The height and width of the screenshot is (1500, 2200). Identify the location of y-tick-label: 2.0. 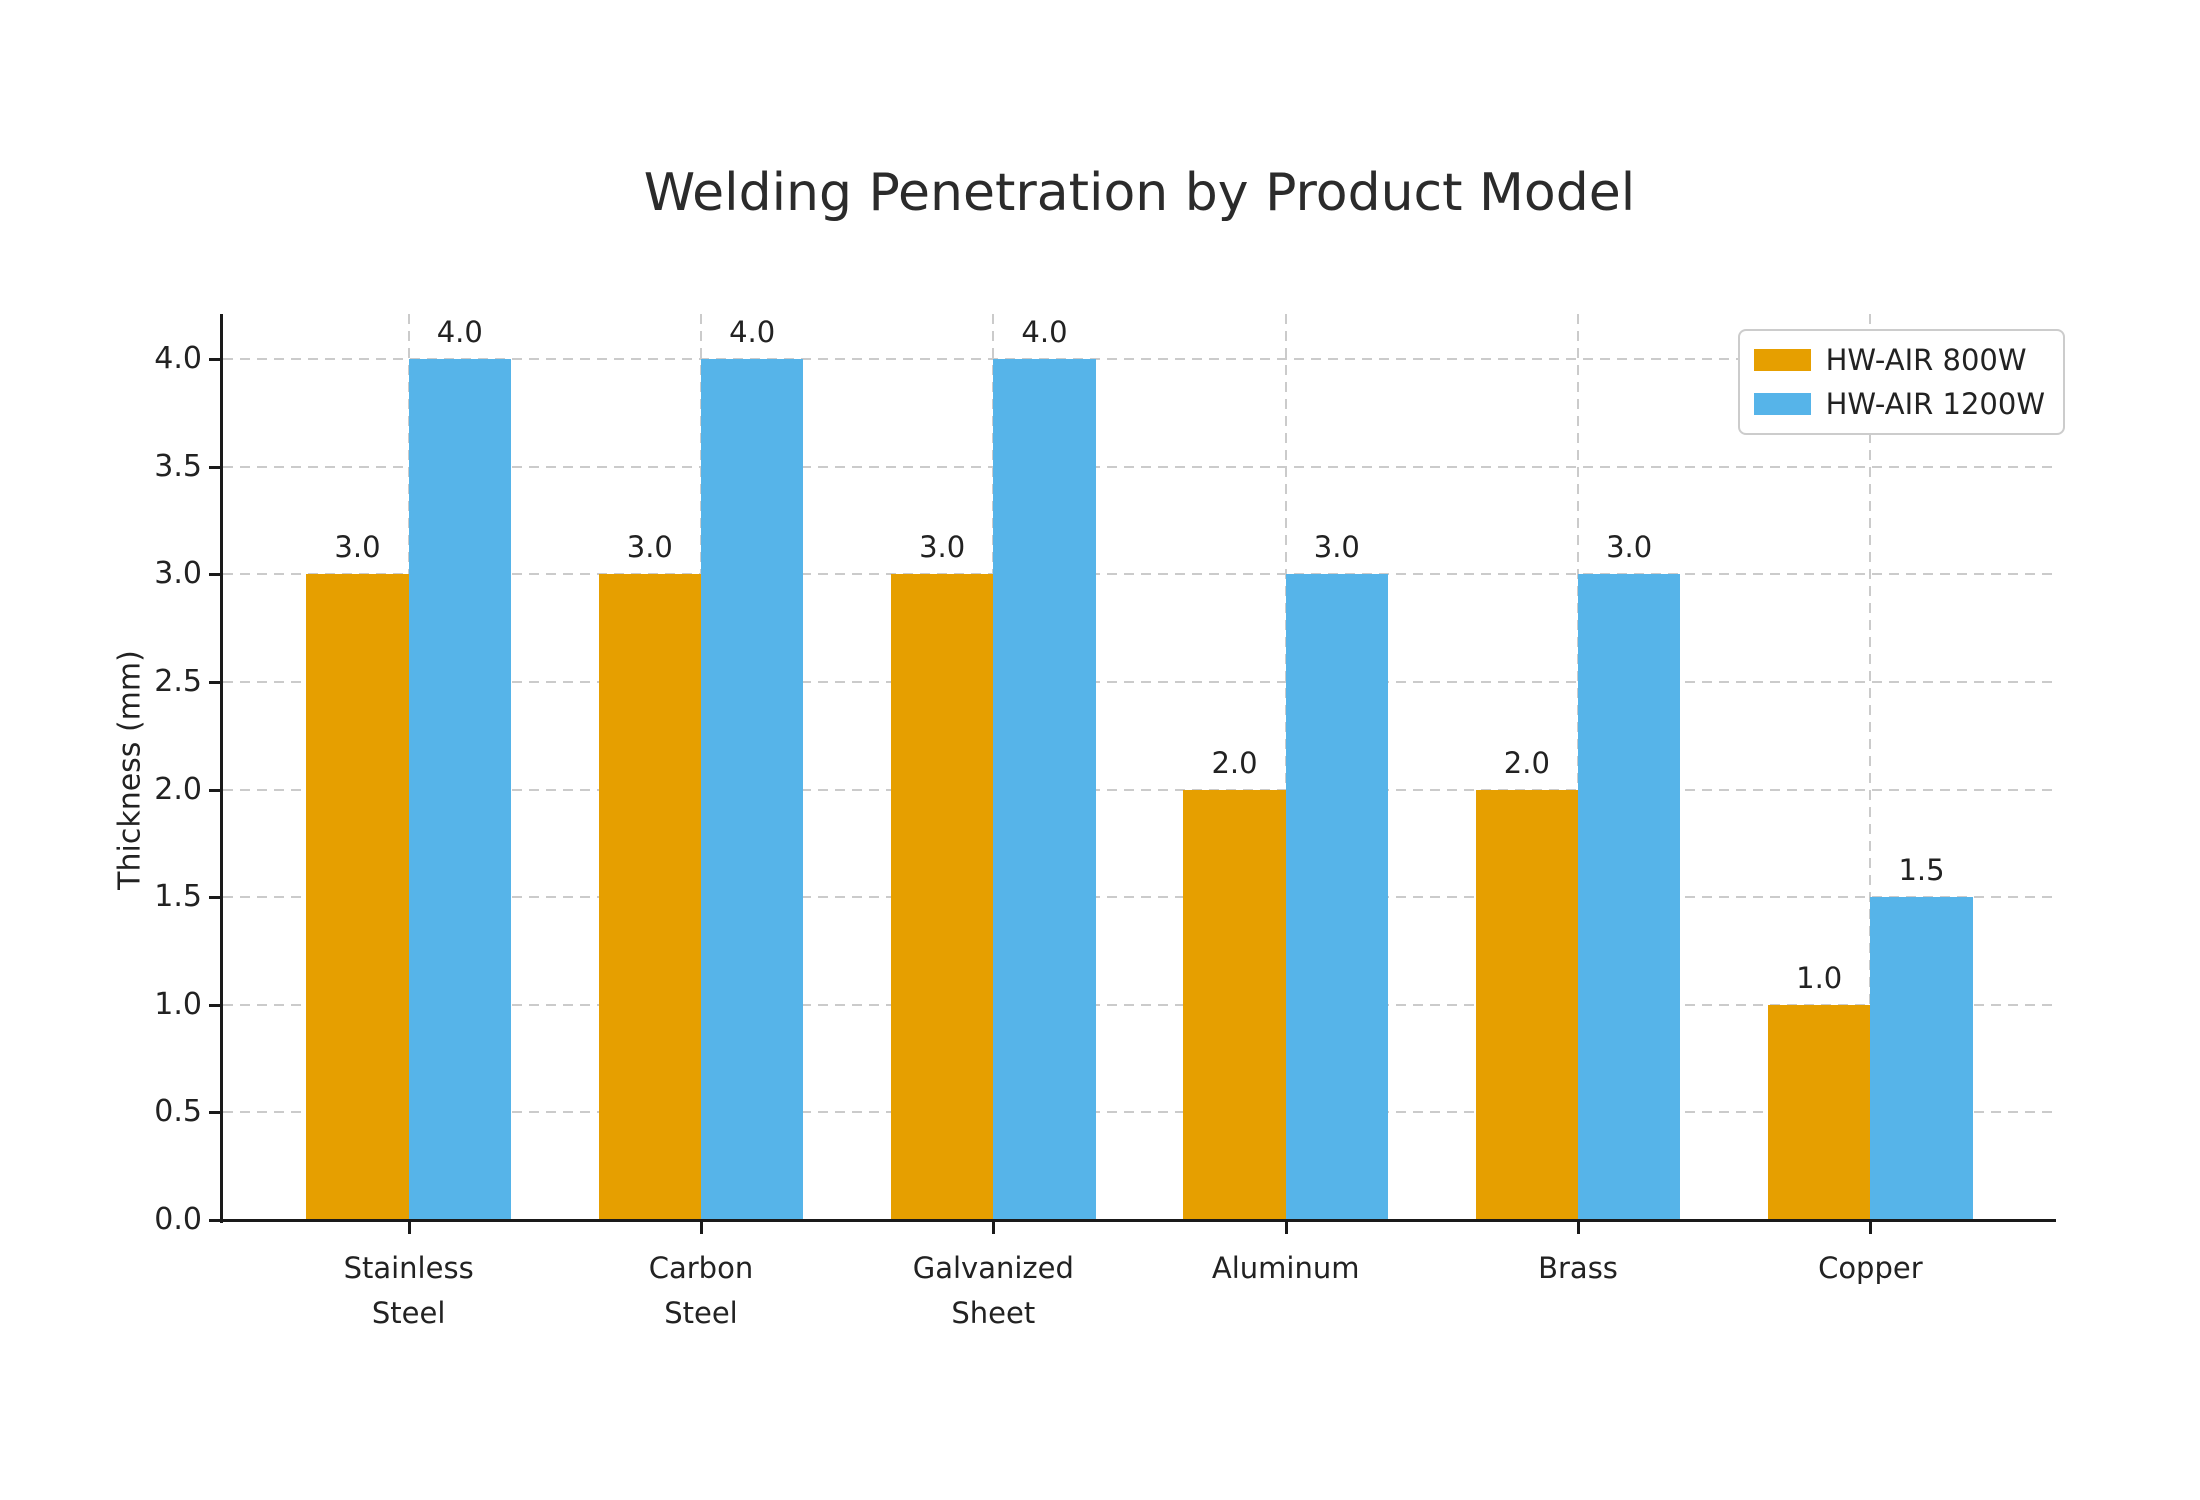
(178, 789).